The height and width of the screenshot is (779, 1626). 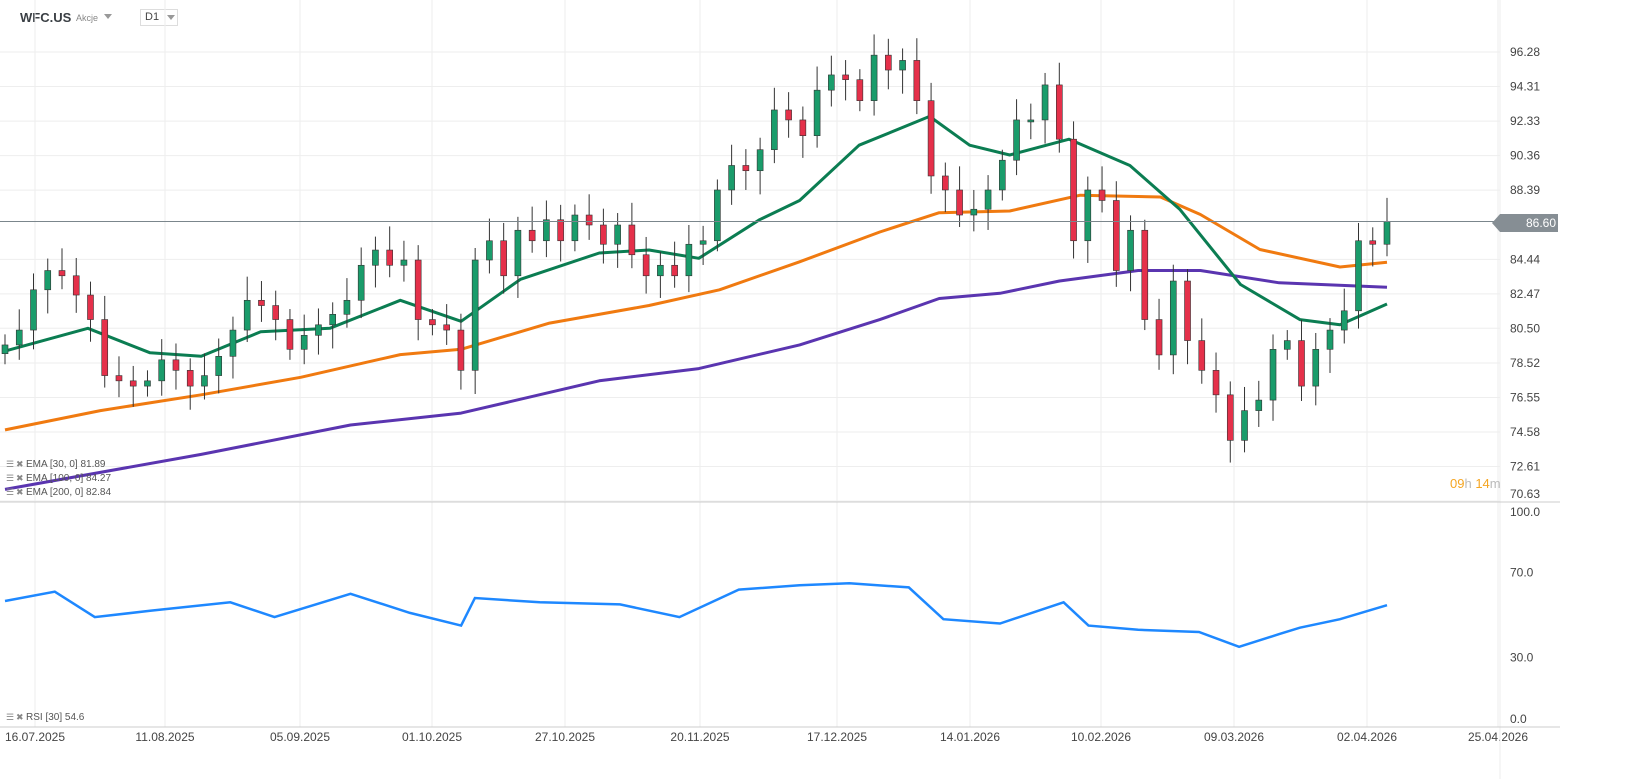 What do you see at coordinates (66, 464) in the screenshot?
I see `legend-label: EMA [30, 0] 81.89` at bounding box center [66, 464].